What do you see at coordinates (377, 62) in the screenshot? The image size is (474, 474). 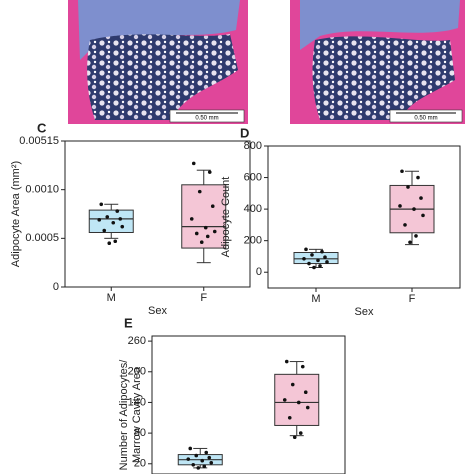 I see `histology-right: 0.50 mm` at bounding box center [377, 62].